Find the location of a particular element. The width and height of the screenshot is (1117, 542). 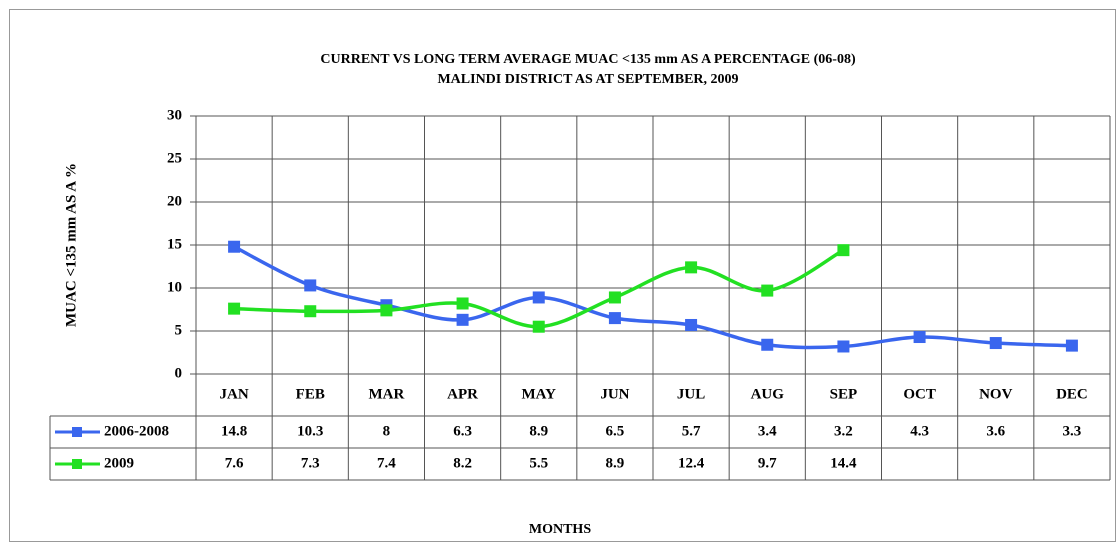

y-tick-label: 30 is located at coordinates (174, 115).